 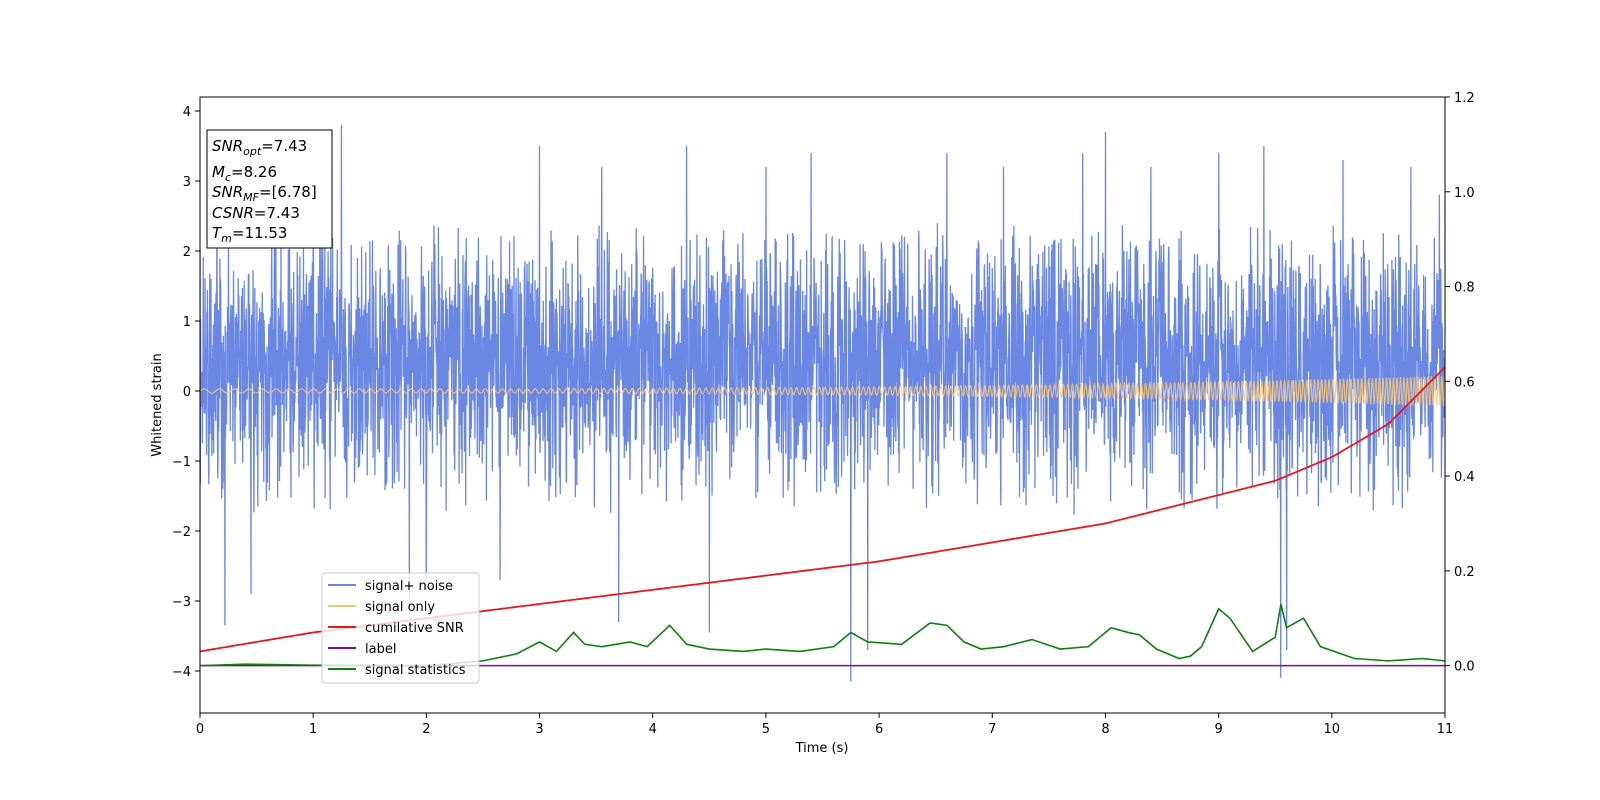 What do you see at coordinates (1464, 572) in the screenshot?
I see `y2-tick-label: 0.2` at bounding box center [1464, 572].